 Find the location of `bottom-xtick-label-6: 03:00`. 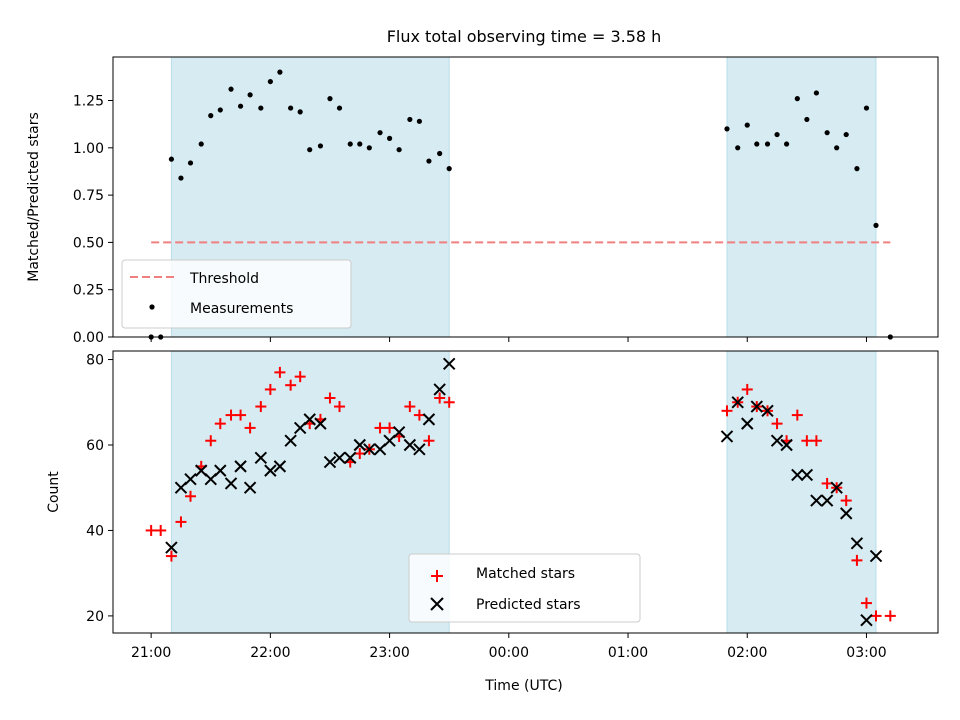

bottom-xtick-label-6: 03:00 is located at coordinates (866, 653).